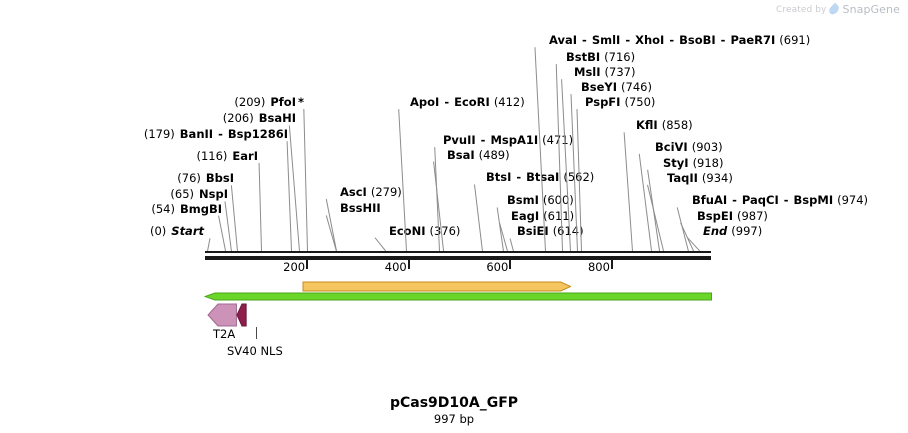  I want to click on snapgene-drop-icon, so click(834, 9).